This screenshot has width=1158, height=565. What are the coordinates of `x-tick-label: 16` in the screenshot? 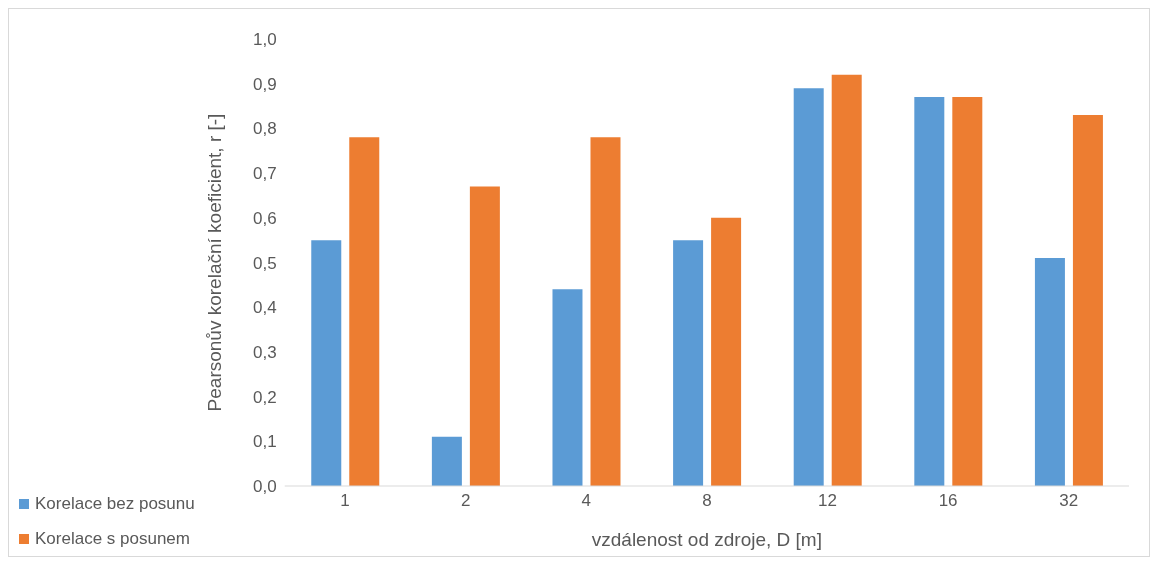 It's located at (948, 501).